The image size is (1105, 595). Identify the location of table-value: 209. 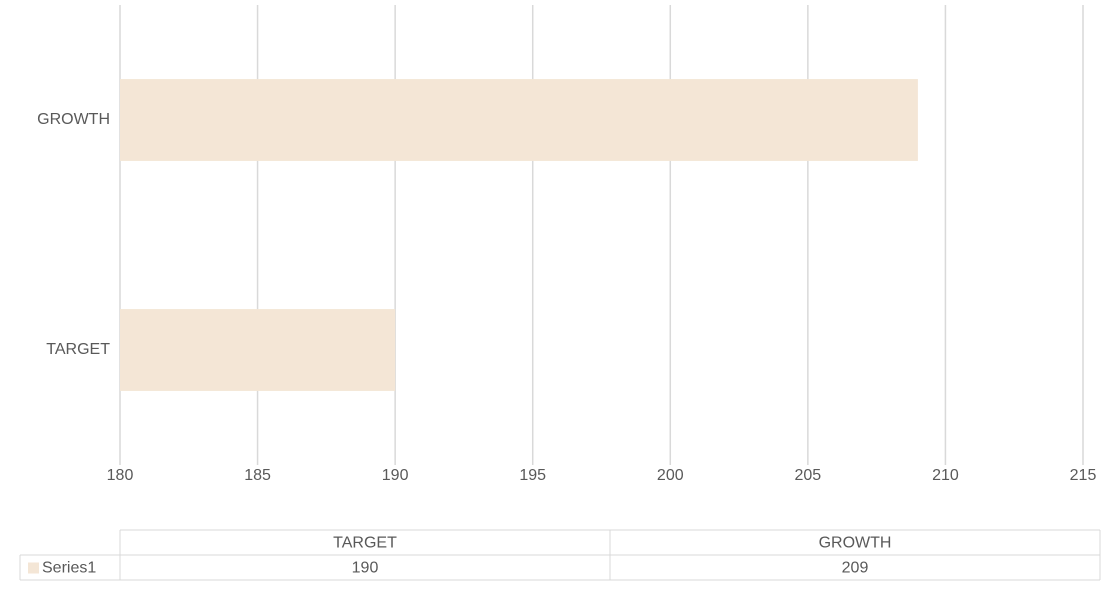
(855, 568).